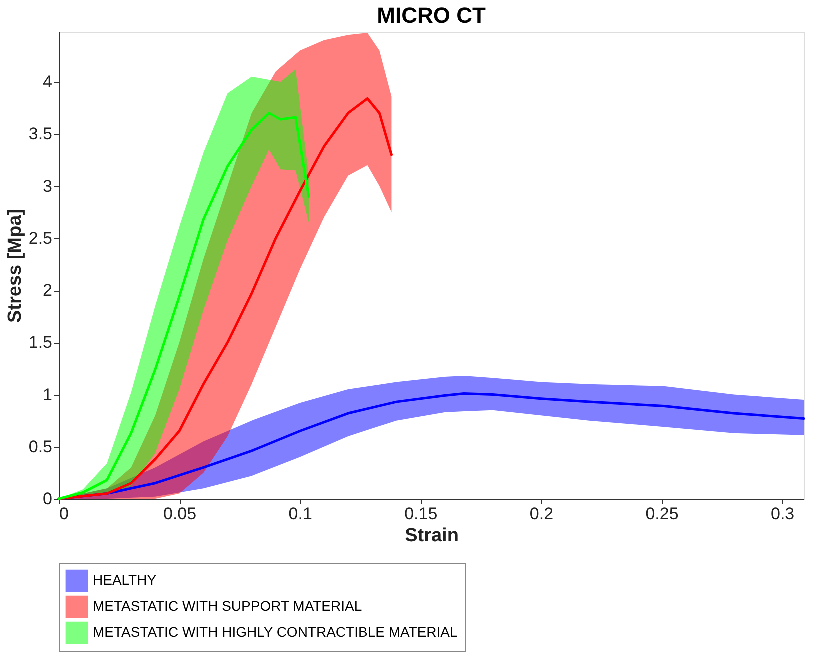  What do you see at coordinates (47, 82) in the screenshot?
I see `y-tick-label: 4` at bounding box center [47, 82].